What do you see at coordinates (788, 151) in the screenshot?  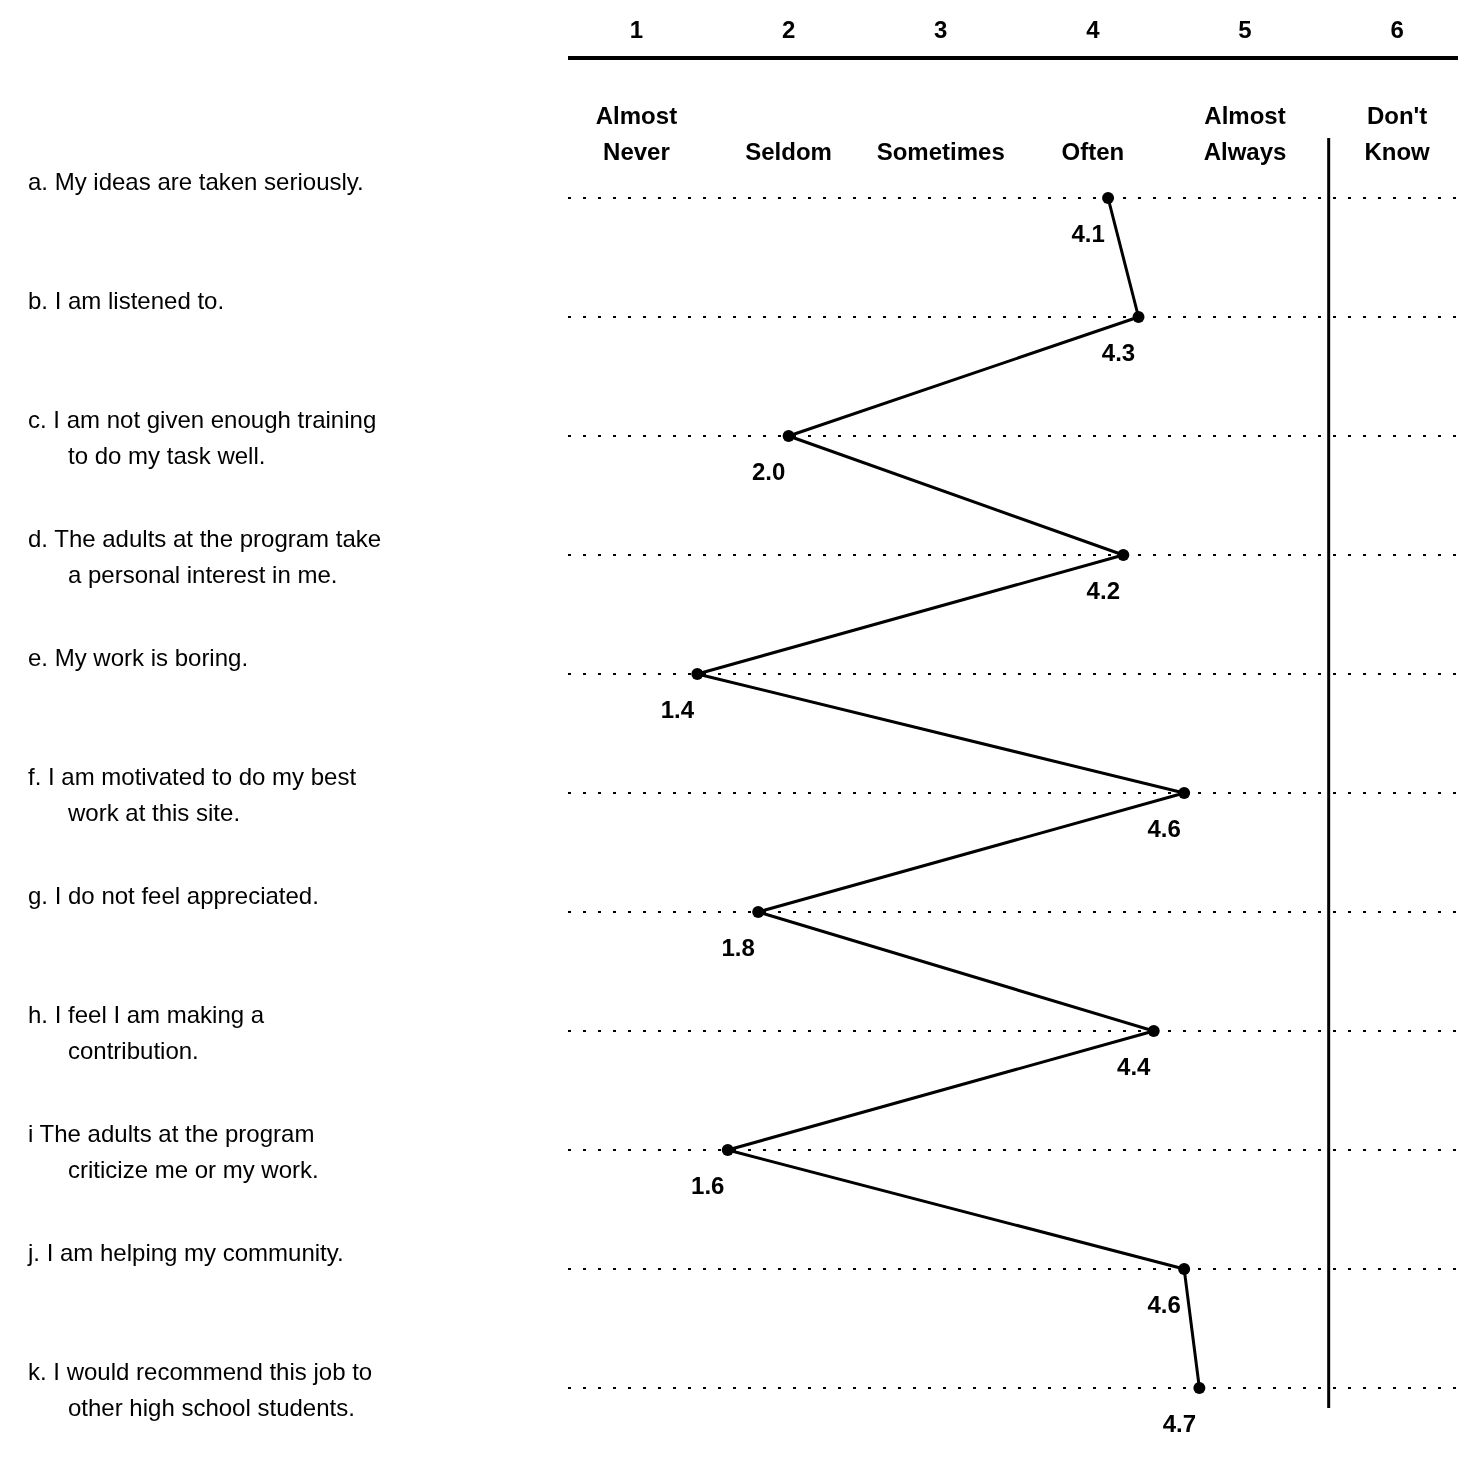 I see `annotation: Seldom` at bounding box center [788, 151].